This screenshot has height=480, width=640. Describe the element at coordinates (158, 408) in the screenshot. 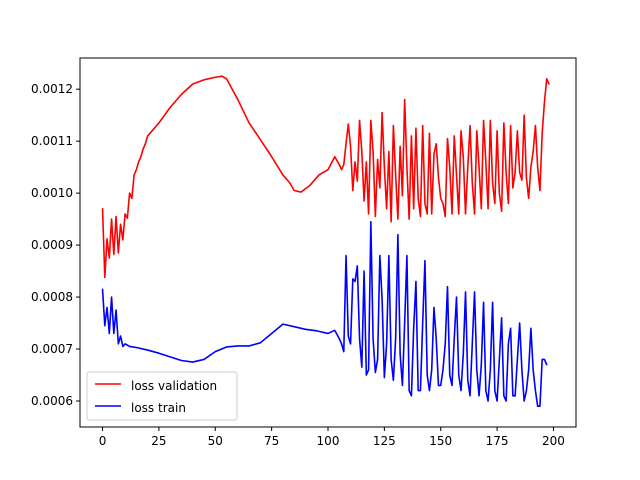

I see `legend-label-loss-train: loss train` at that location.